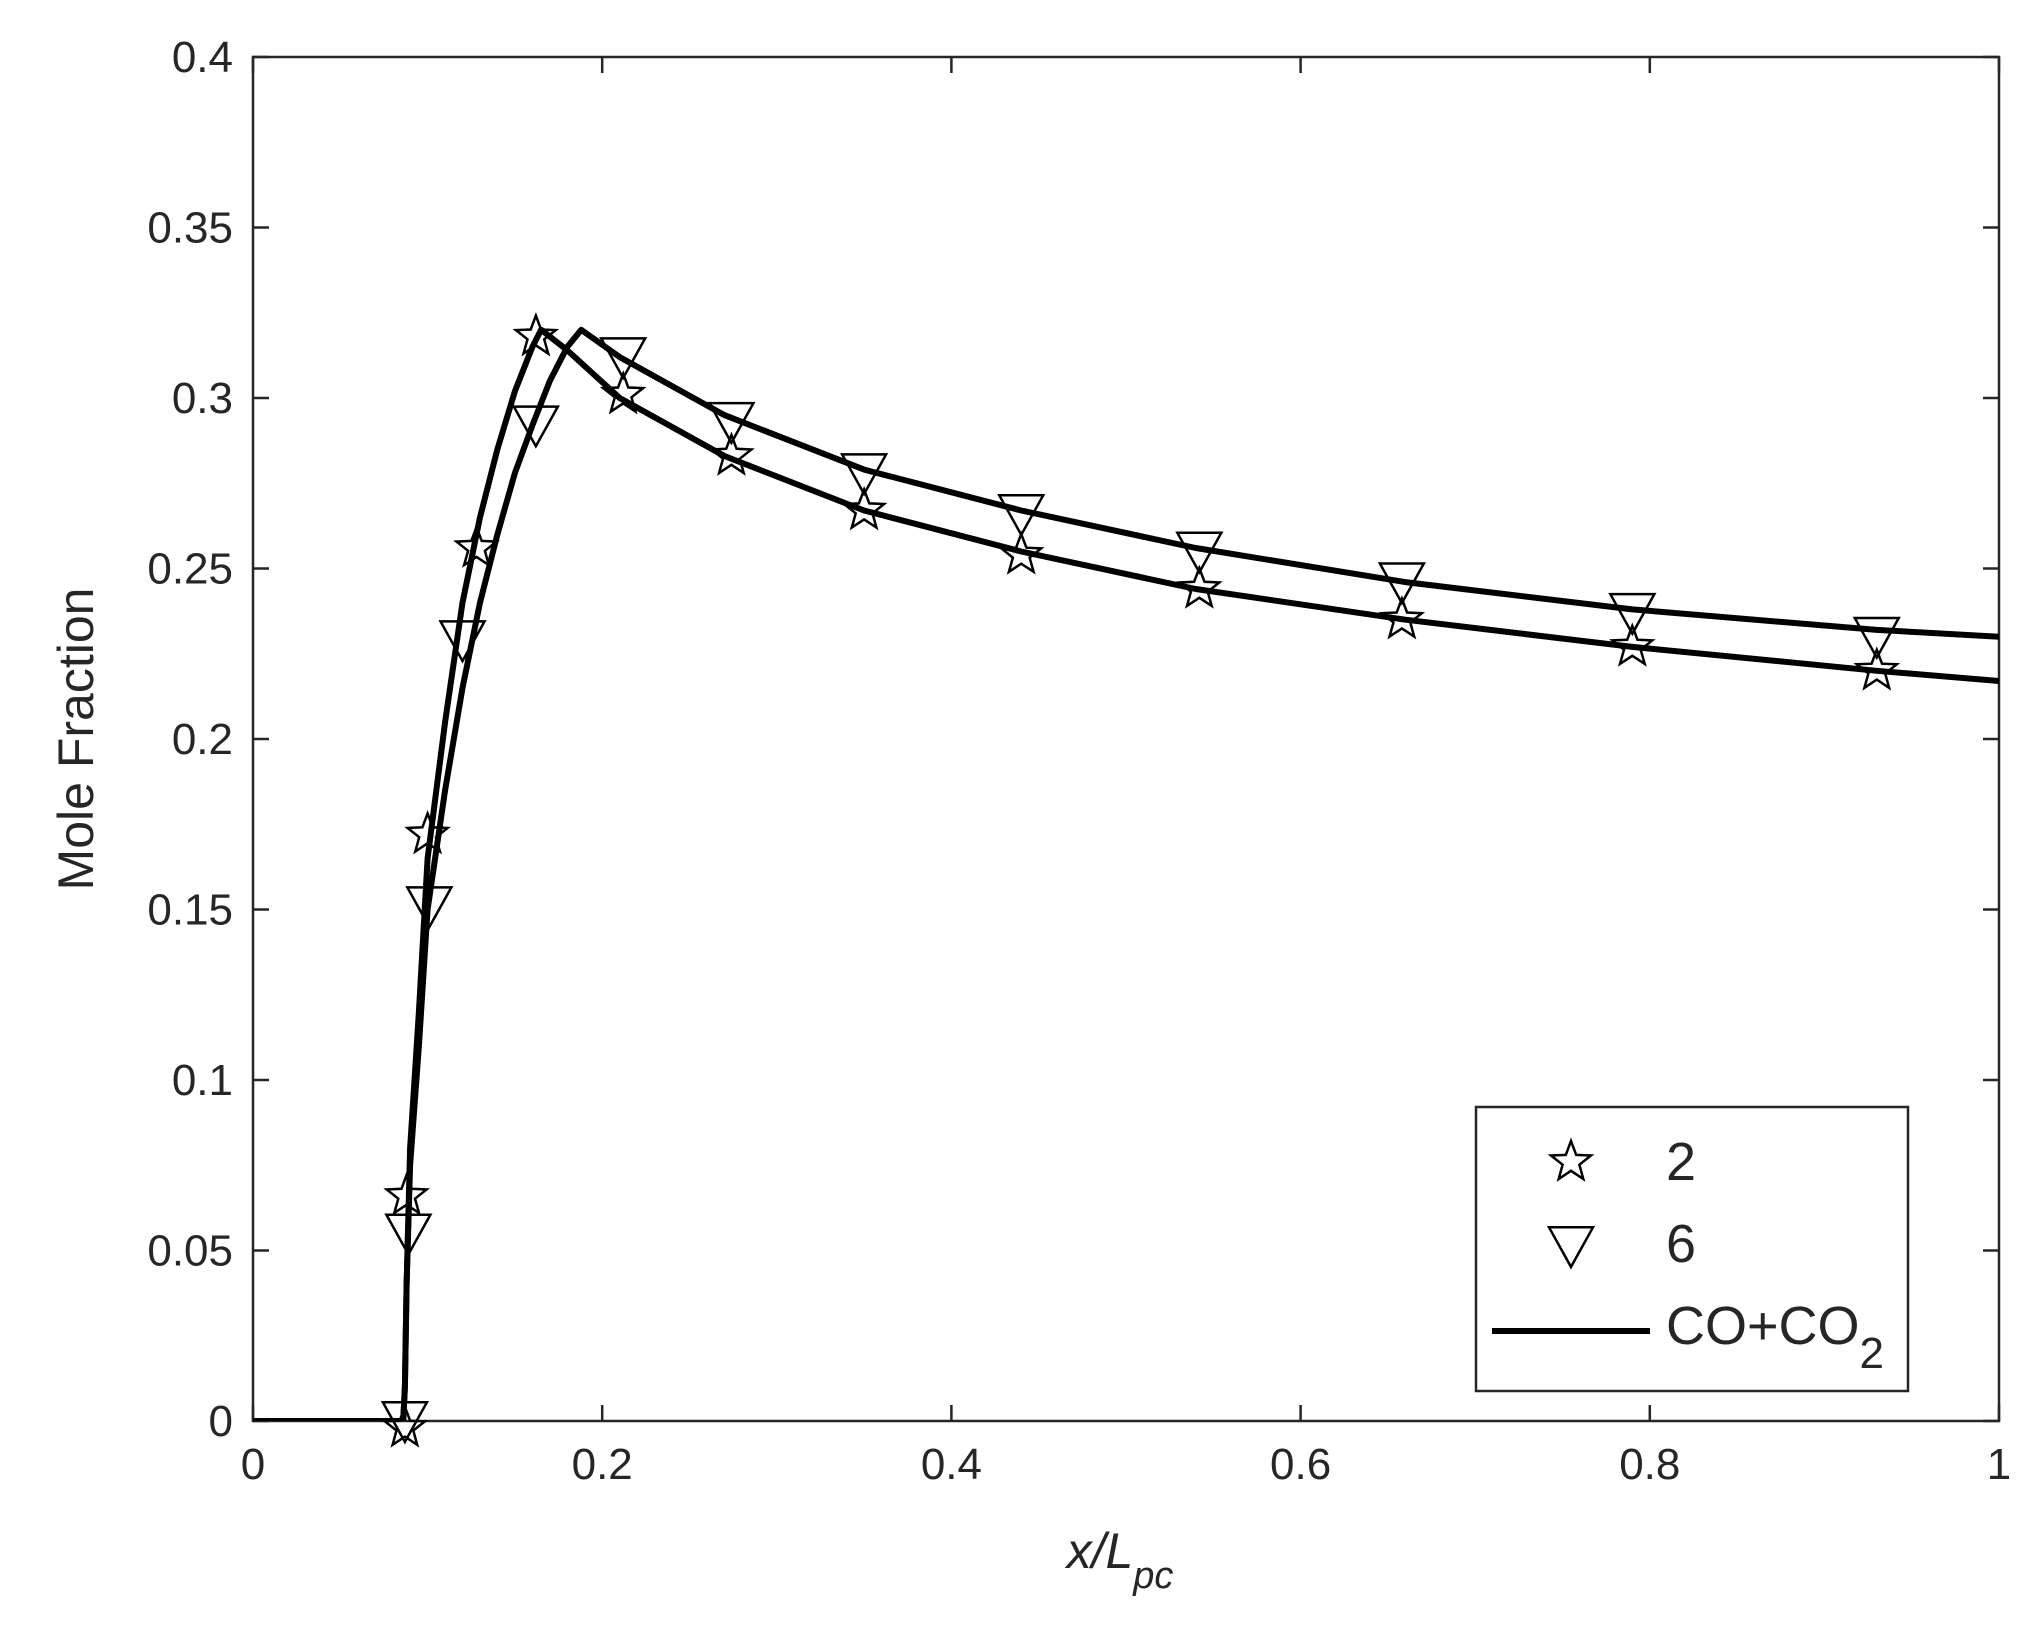 The height and width of the screenshot is (1651, 2044). Describe the element at coordinates (190, 228) in the screenshot. I see `y-tick-label: 0.35` at that location.